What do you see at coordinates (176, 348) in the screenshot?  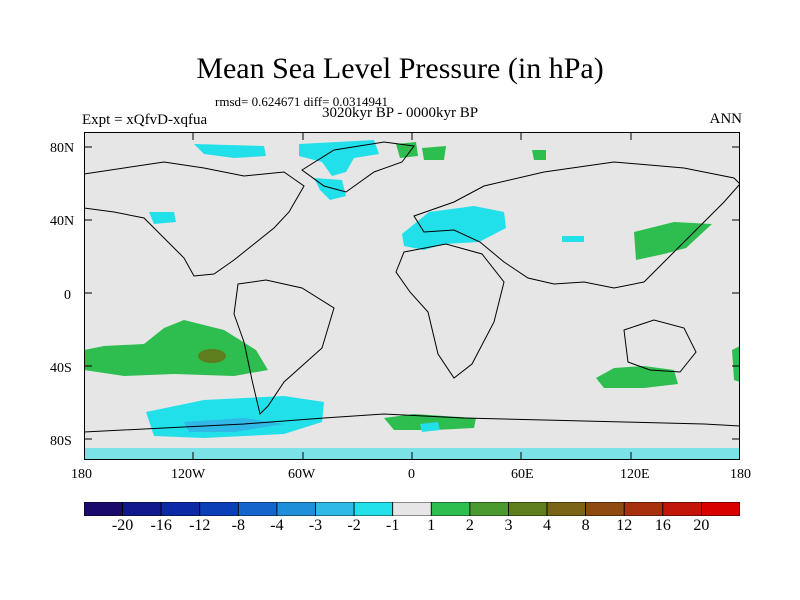 I see `south-pacific-positive-anomaly` at bounding box center [176, 348].